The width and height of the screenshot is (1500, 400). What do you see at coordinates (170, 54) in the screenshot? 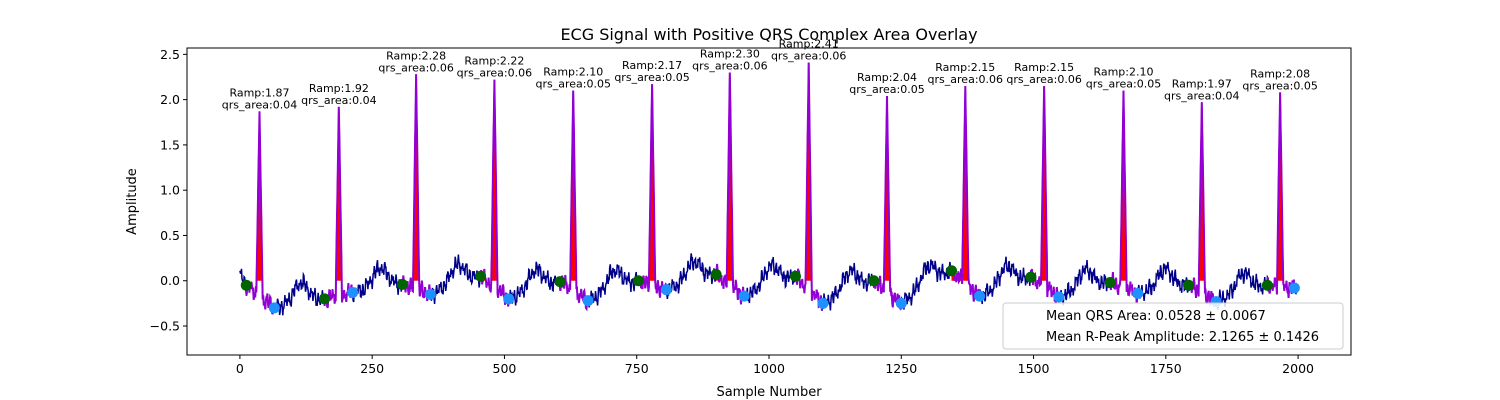
I see `y-tick-label-6: 2.5` at bounding box center [170, 54].